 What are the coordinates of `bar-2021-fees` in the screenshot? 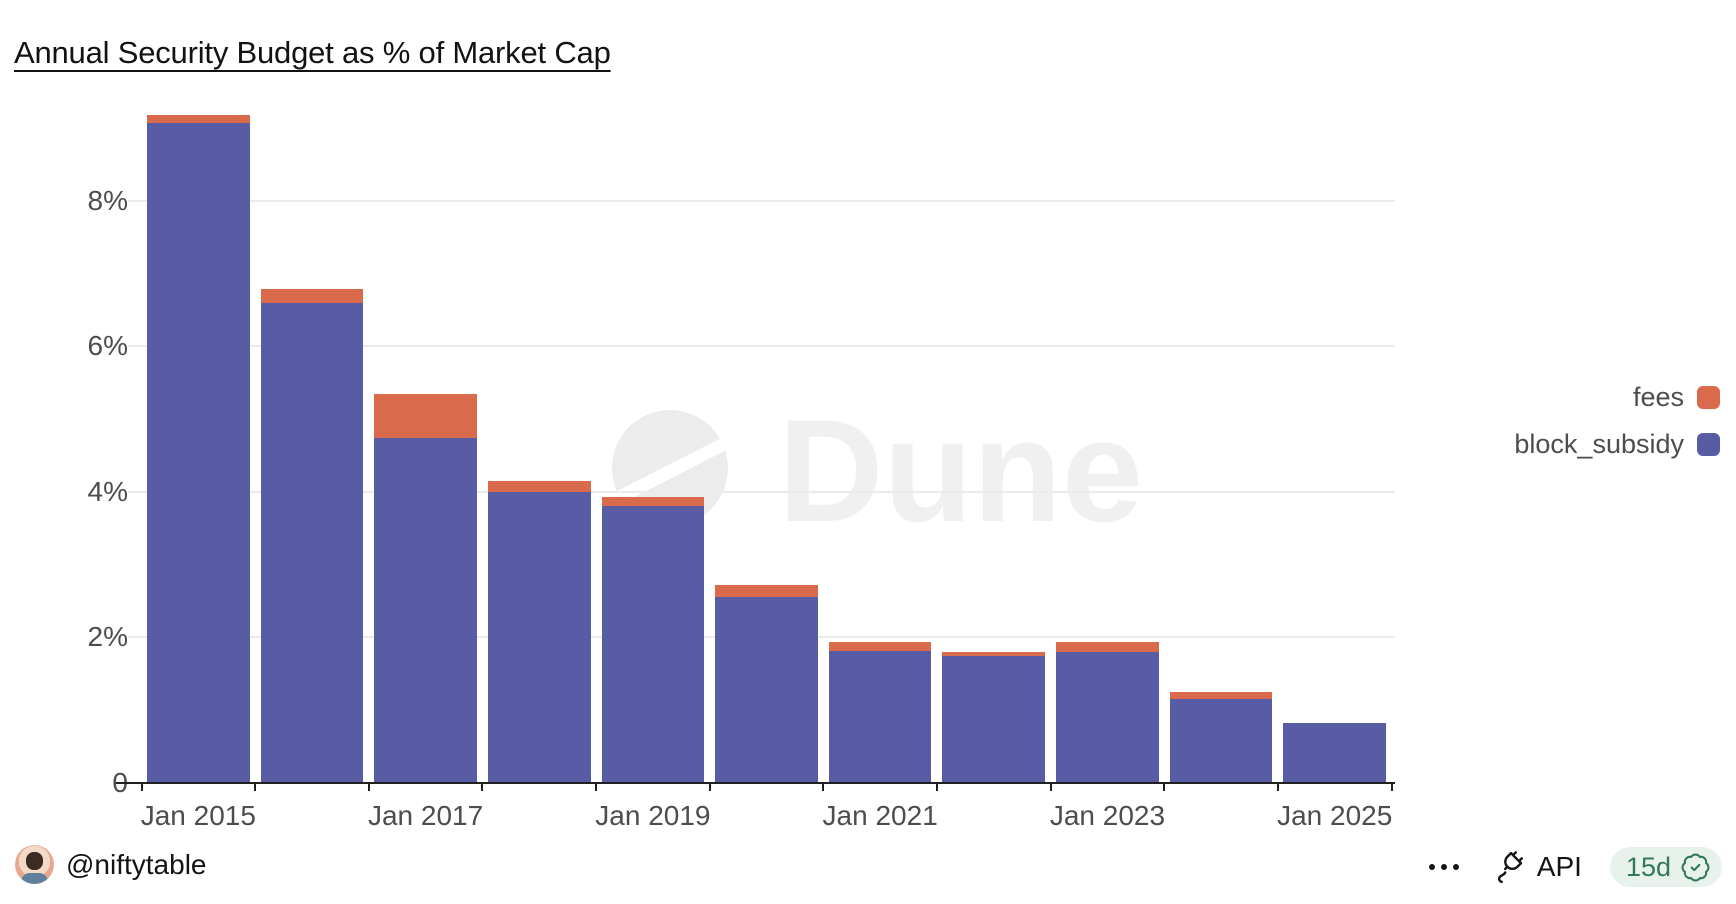 It's located at (880, 646).